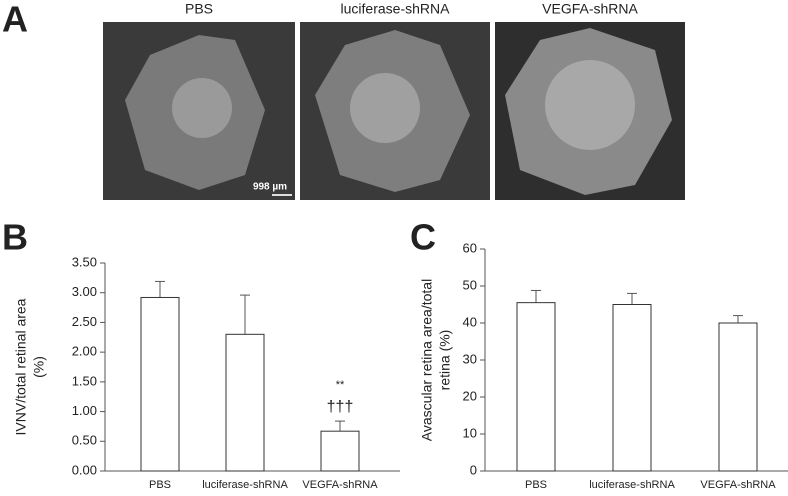 This screenshot has height=496, width=788. I want to click on y-tick-label: 0.50, so click(84, 440).